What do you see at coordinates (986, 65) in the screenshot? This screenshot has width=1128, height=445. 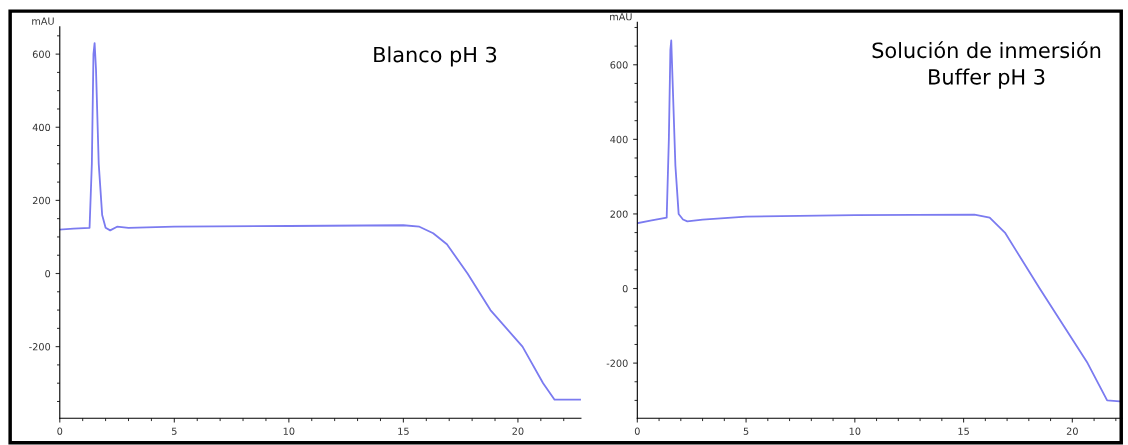 I see `text: Solución de inmersión Buffer pH 3` at bounding box center [986, 65].